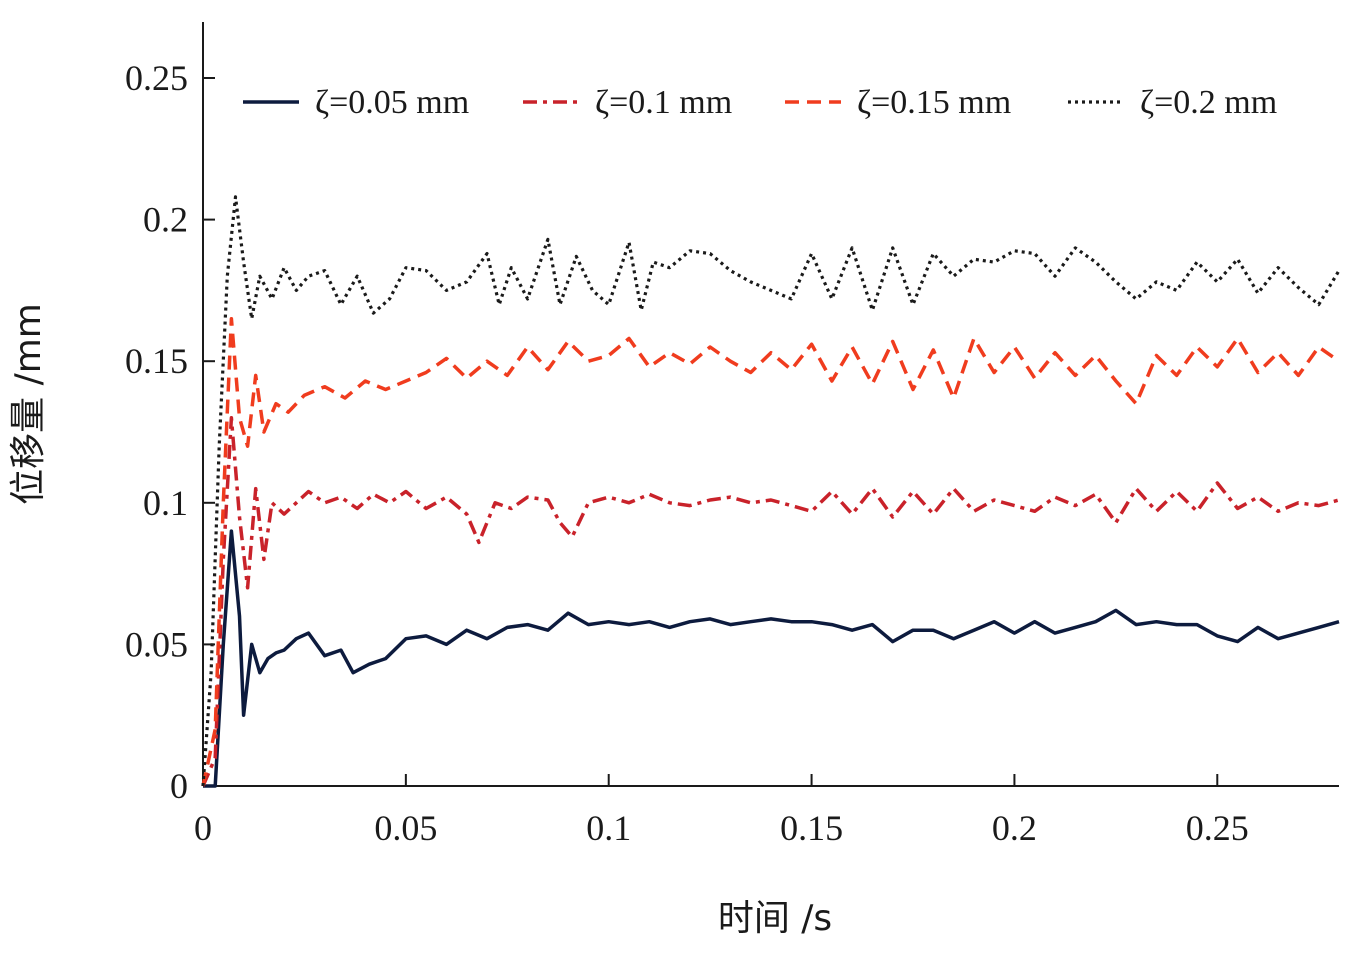 The height and width of the screenshot is (953, 1353). I want to click on y-tick-label: 0.05, so click(156, 644).